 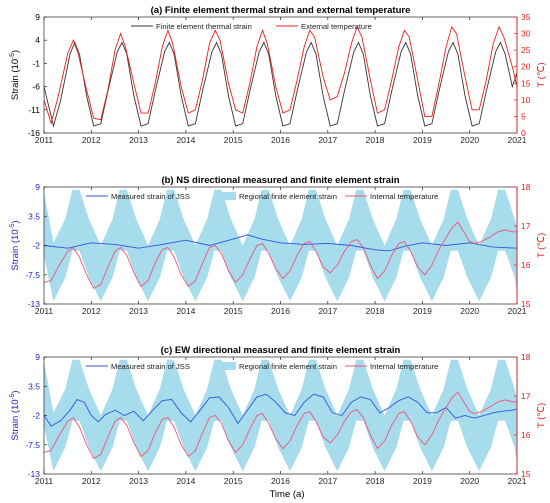 I want to click on y-tick-label-left: -11, so click(x=34, y=110).